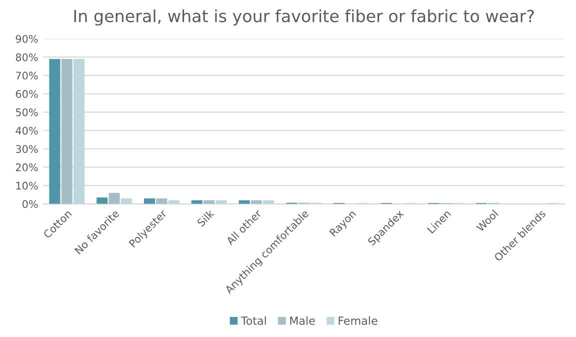 Image resolution: width=576 pixels, height=337 pixels. I want to click on legend-label: Total, so click(253, 320).